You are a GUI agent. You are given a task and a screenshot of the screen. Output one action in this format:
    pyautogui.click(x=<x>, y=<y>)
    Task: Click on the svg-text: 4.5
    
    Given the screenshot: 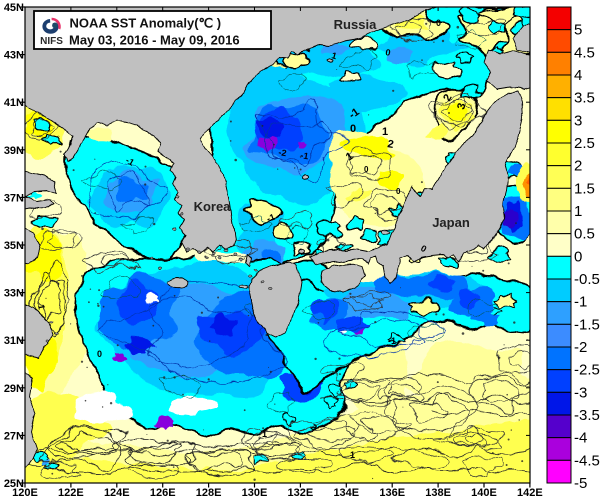 What is the action you would take?
    pyautogui.click(x=584, y=52)
    